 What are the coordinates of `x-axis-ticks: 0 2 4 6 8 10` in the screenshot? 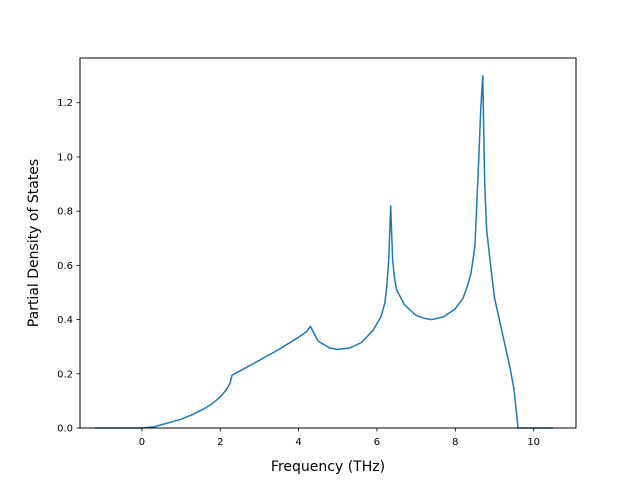 It's located at (339, 438).